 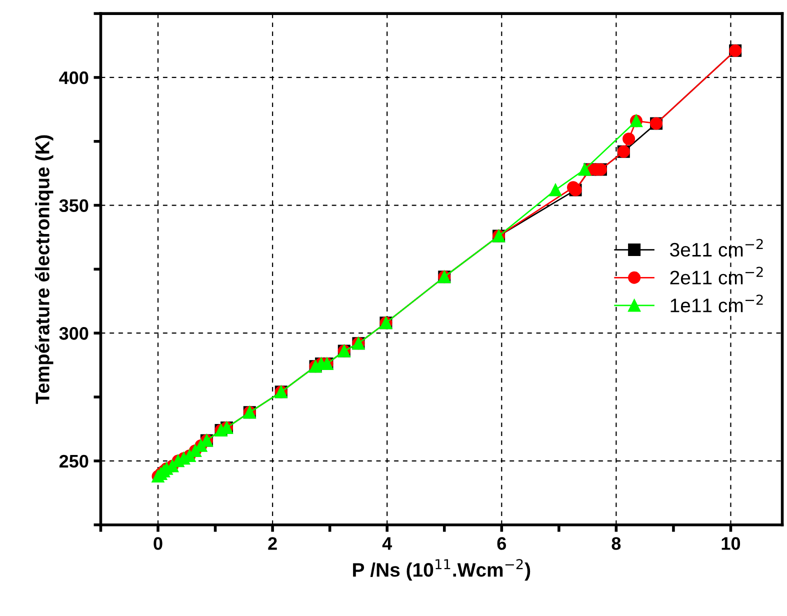 I want to click on x-axis-title: P /Ns (10$^{11}$.Wcm$^{−2}$), so click(x=441, y=570).